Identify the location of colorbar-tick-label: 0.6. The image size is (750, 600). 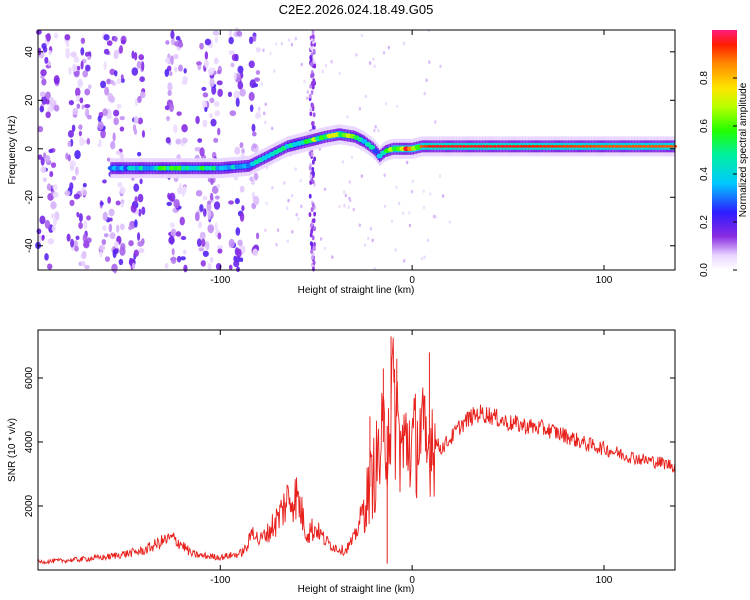
(704, 126).